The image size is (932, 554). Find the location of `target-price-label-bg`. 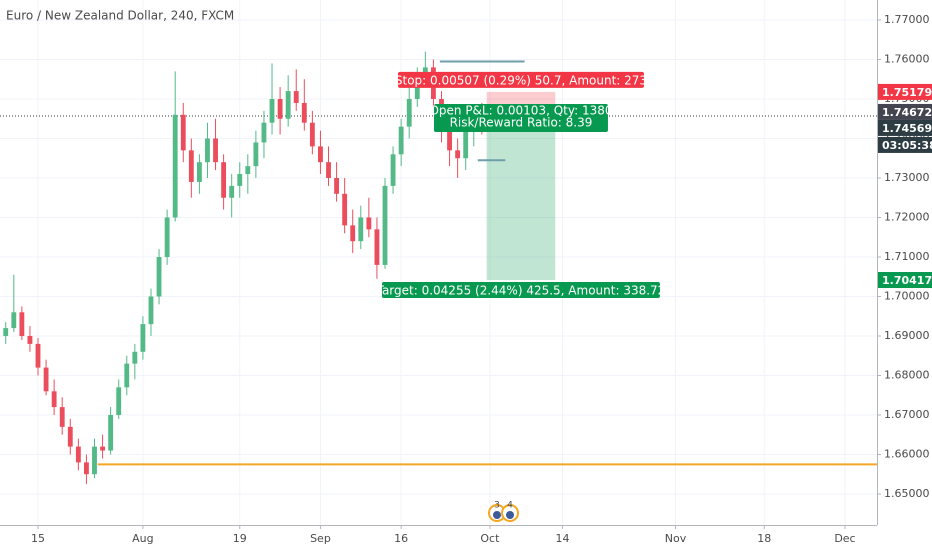

target-price-label-bg is located at coordinates (905, 280).